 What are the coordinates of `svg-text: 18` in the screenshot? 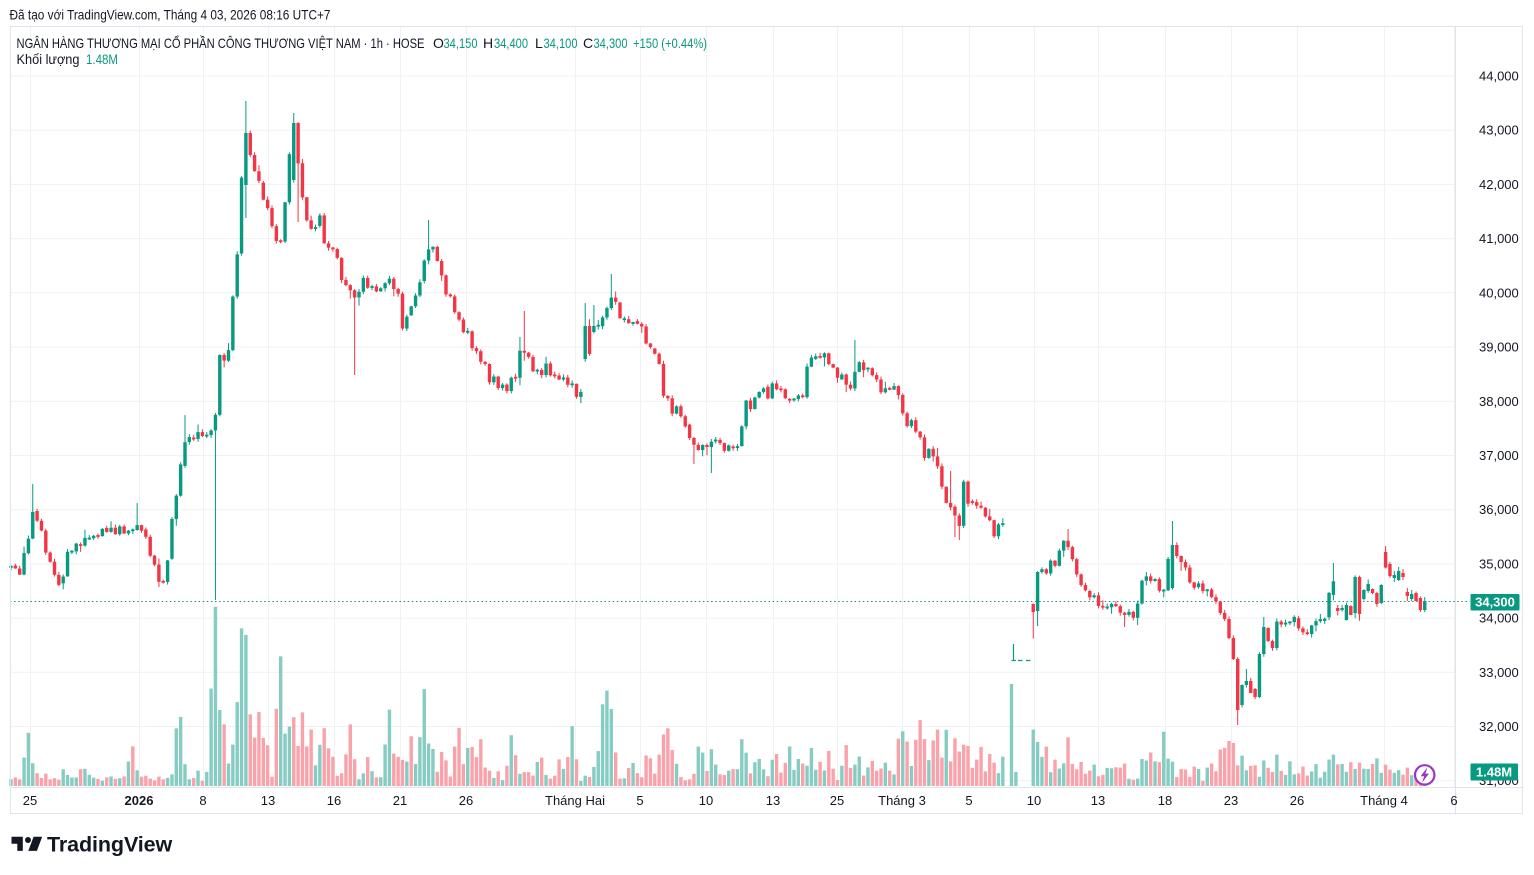 It's located at (1165, 800).